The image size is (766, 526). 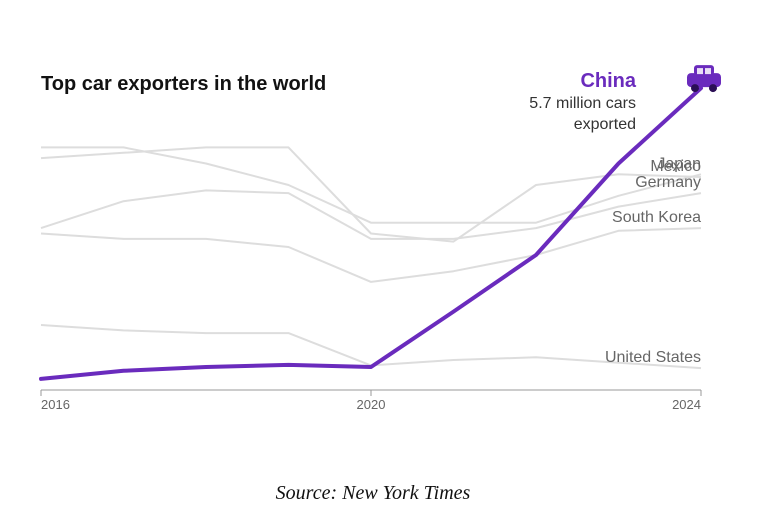 What do you see at coordinates (371, 214) in the screenshot?
I see `series-line-germany` at bounding box center [371, 214].